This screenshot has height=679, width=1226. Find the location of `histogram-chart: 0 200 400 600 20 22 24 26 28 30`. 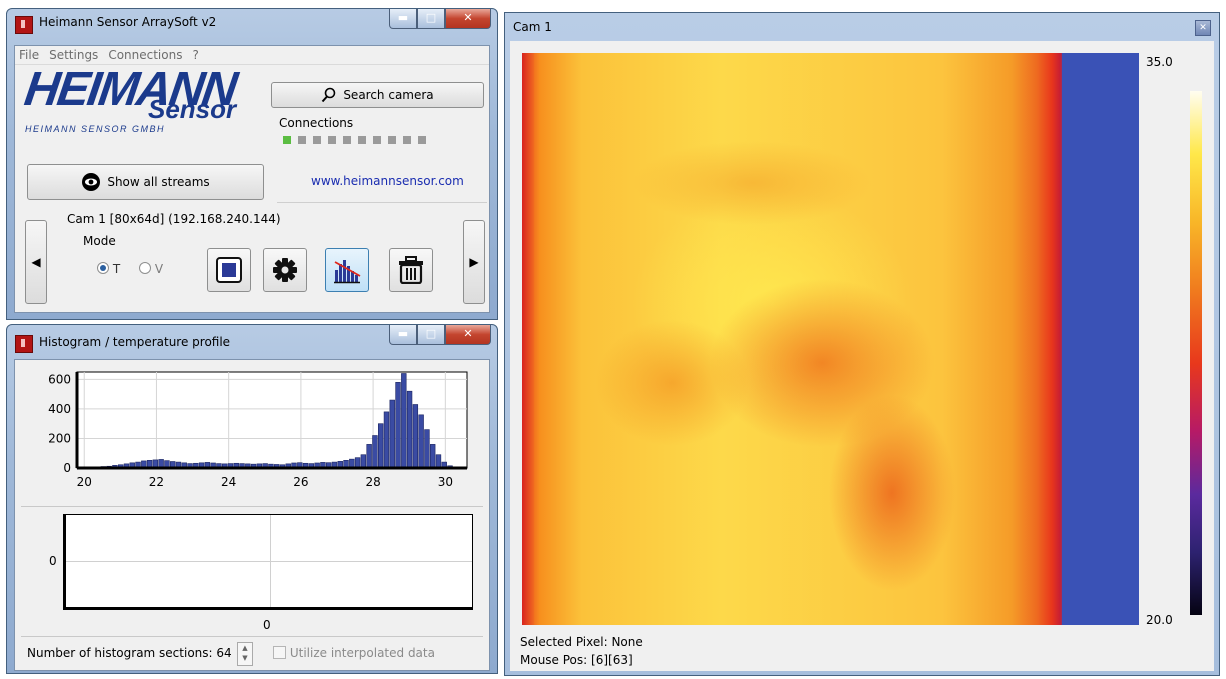

histogram-chart: 0 200 400 600 20 22 24 26 28 30 is located at coordinates (258, 430).